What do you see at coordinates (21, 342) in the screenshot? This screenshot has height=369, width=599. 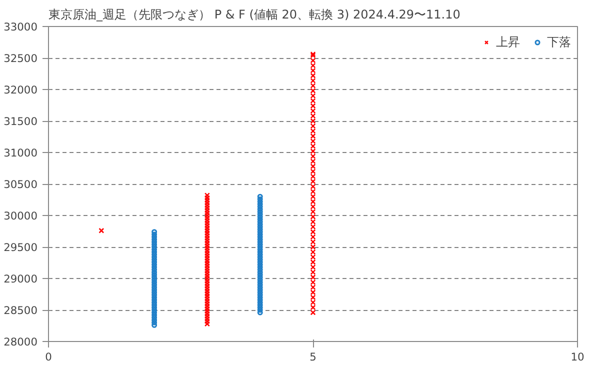 I see `y-tick-label: 28000` at bounding box center [21, 342].